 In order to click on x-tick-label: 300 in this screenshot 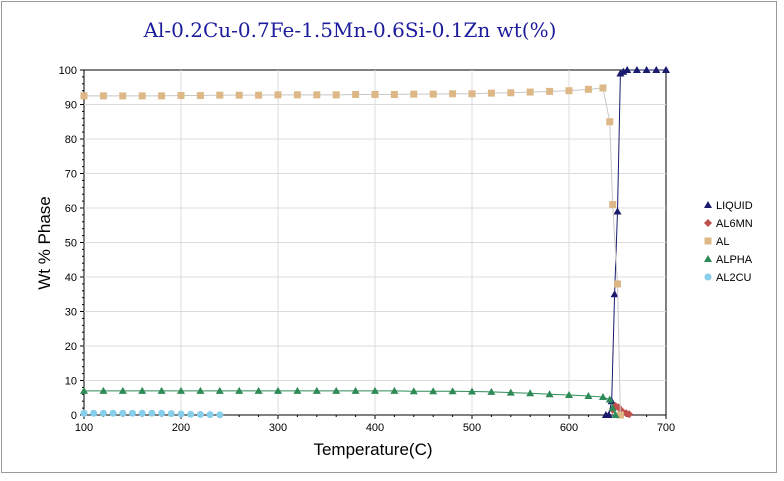, I will do `click(278, 428)`.